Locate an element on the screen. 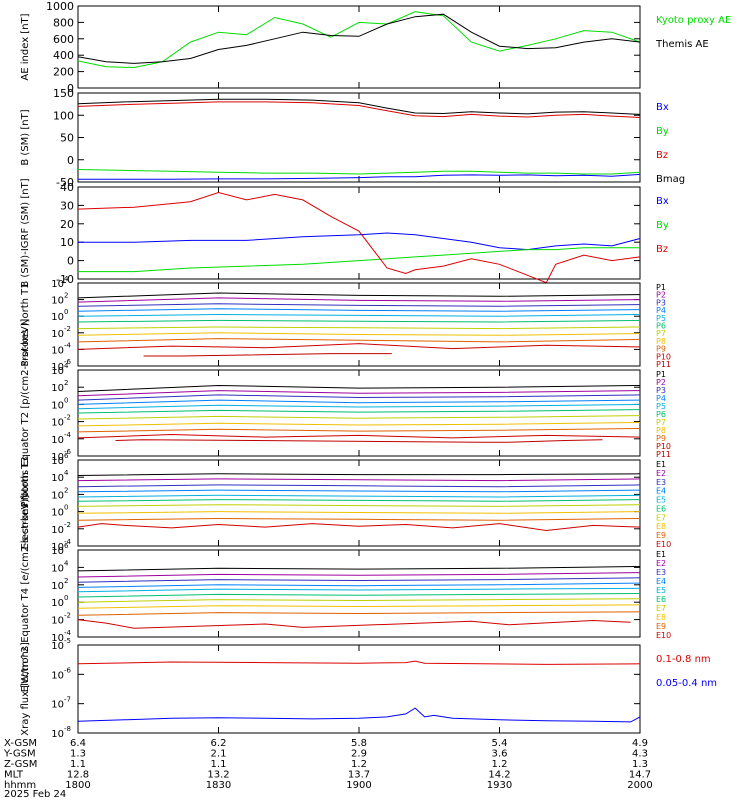 The width and height of the screenshot is (750, 800). legend-entry: P3 is located at coordinates (661, 390).